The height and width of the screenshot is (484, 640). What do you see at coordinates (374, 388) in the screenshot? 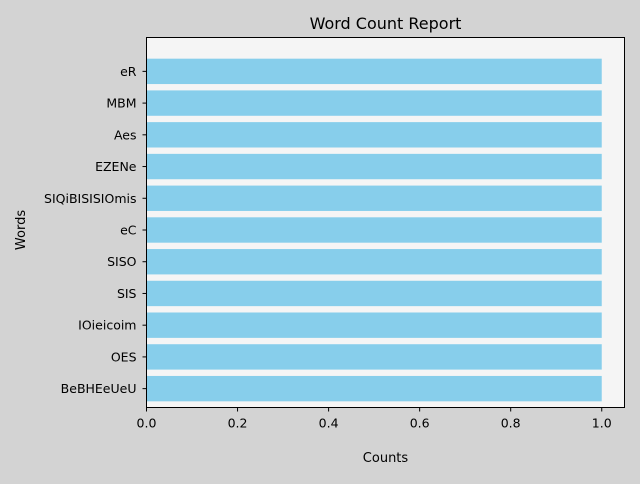
I see `bar-BeBHEeUeU` at bounding box center [374, 388].